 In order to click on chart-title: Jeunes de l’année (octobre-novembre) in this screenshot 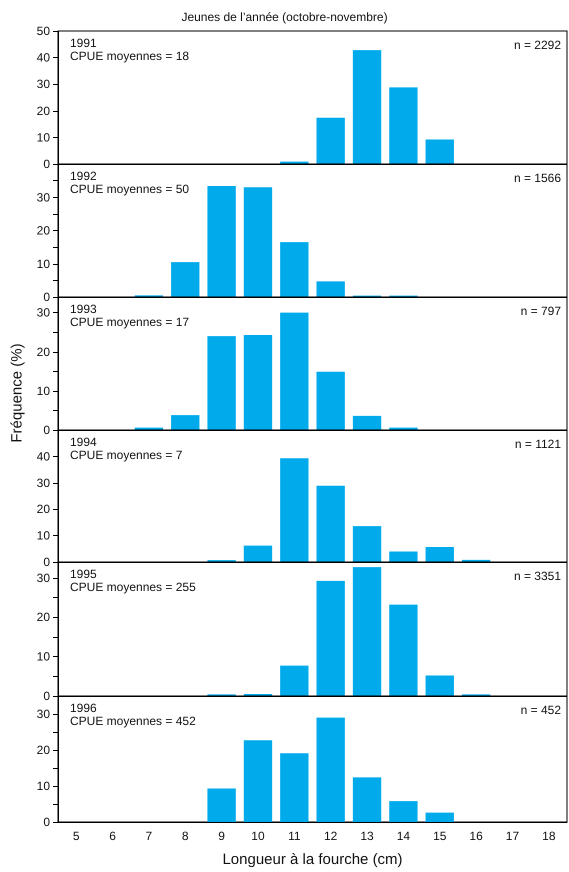, I will do `click(284, 17)`.